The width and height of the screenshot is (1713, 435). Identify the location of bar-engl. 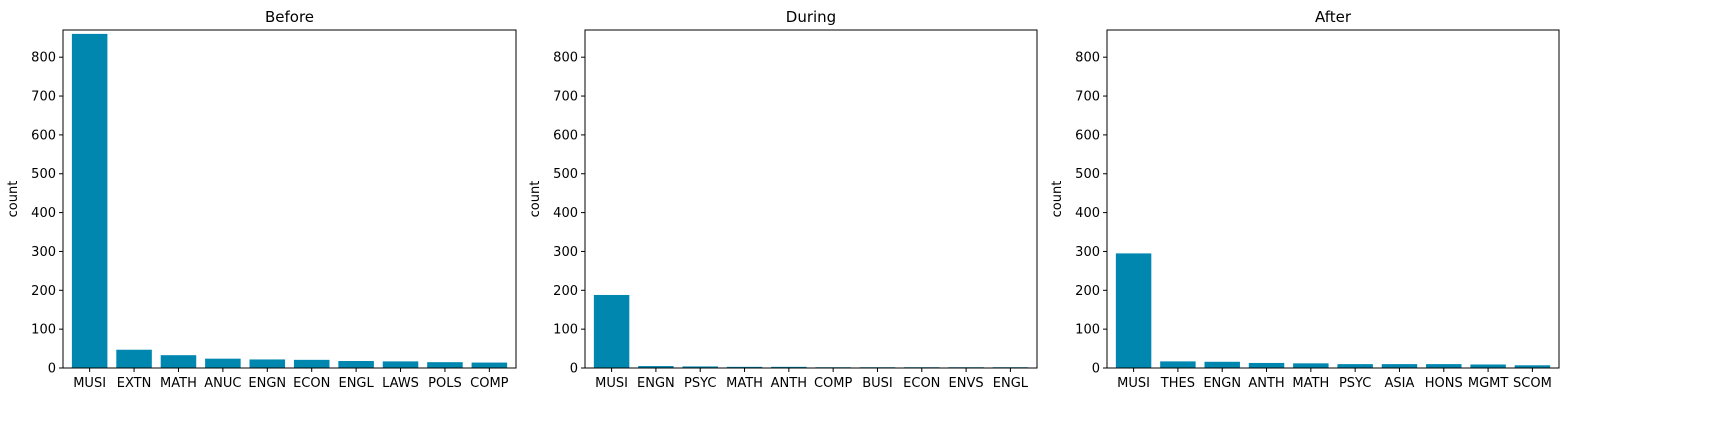
(356, 364).